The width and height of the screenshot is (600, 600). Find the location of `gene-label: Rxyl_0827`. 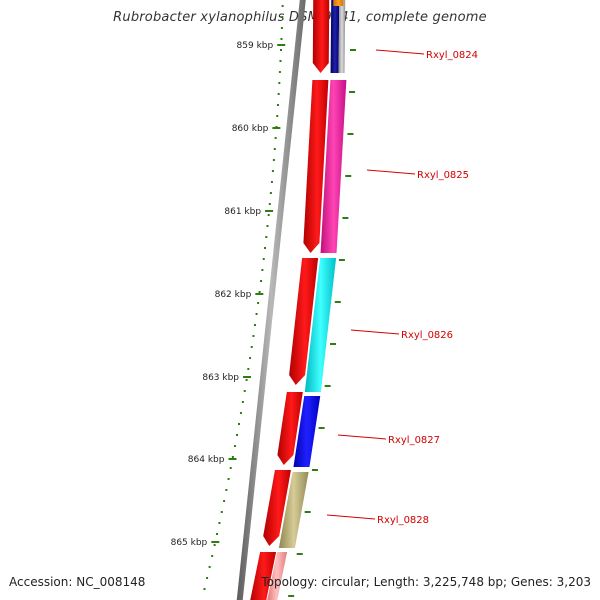

gene-label: Rxyl_0827 is located at coordinates (414, 440).